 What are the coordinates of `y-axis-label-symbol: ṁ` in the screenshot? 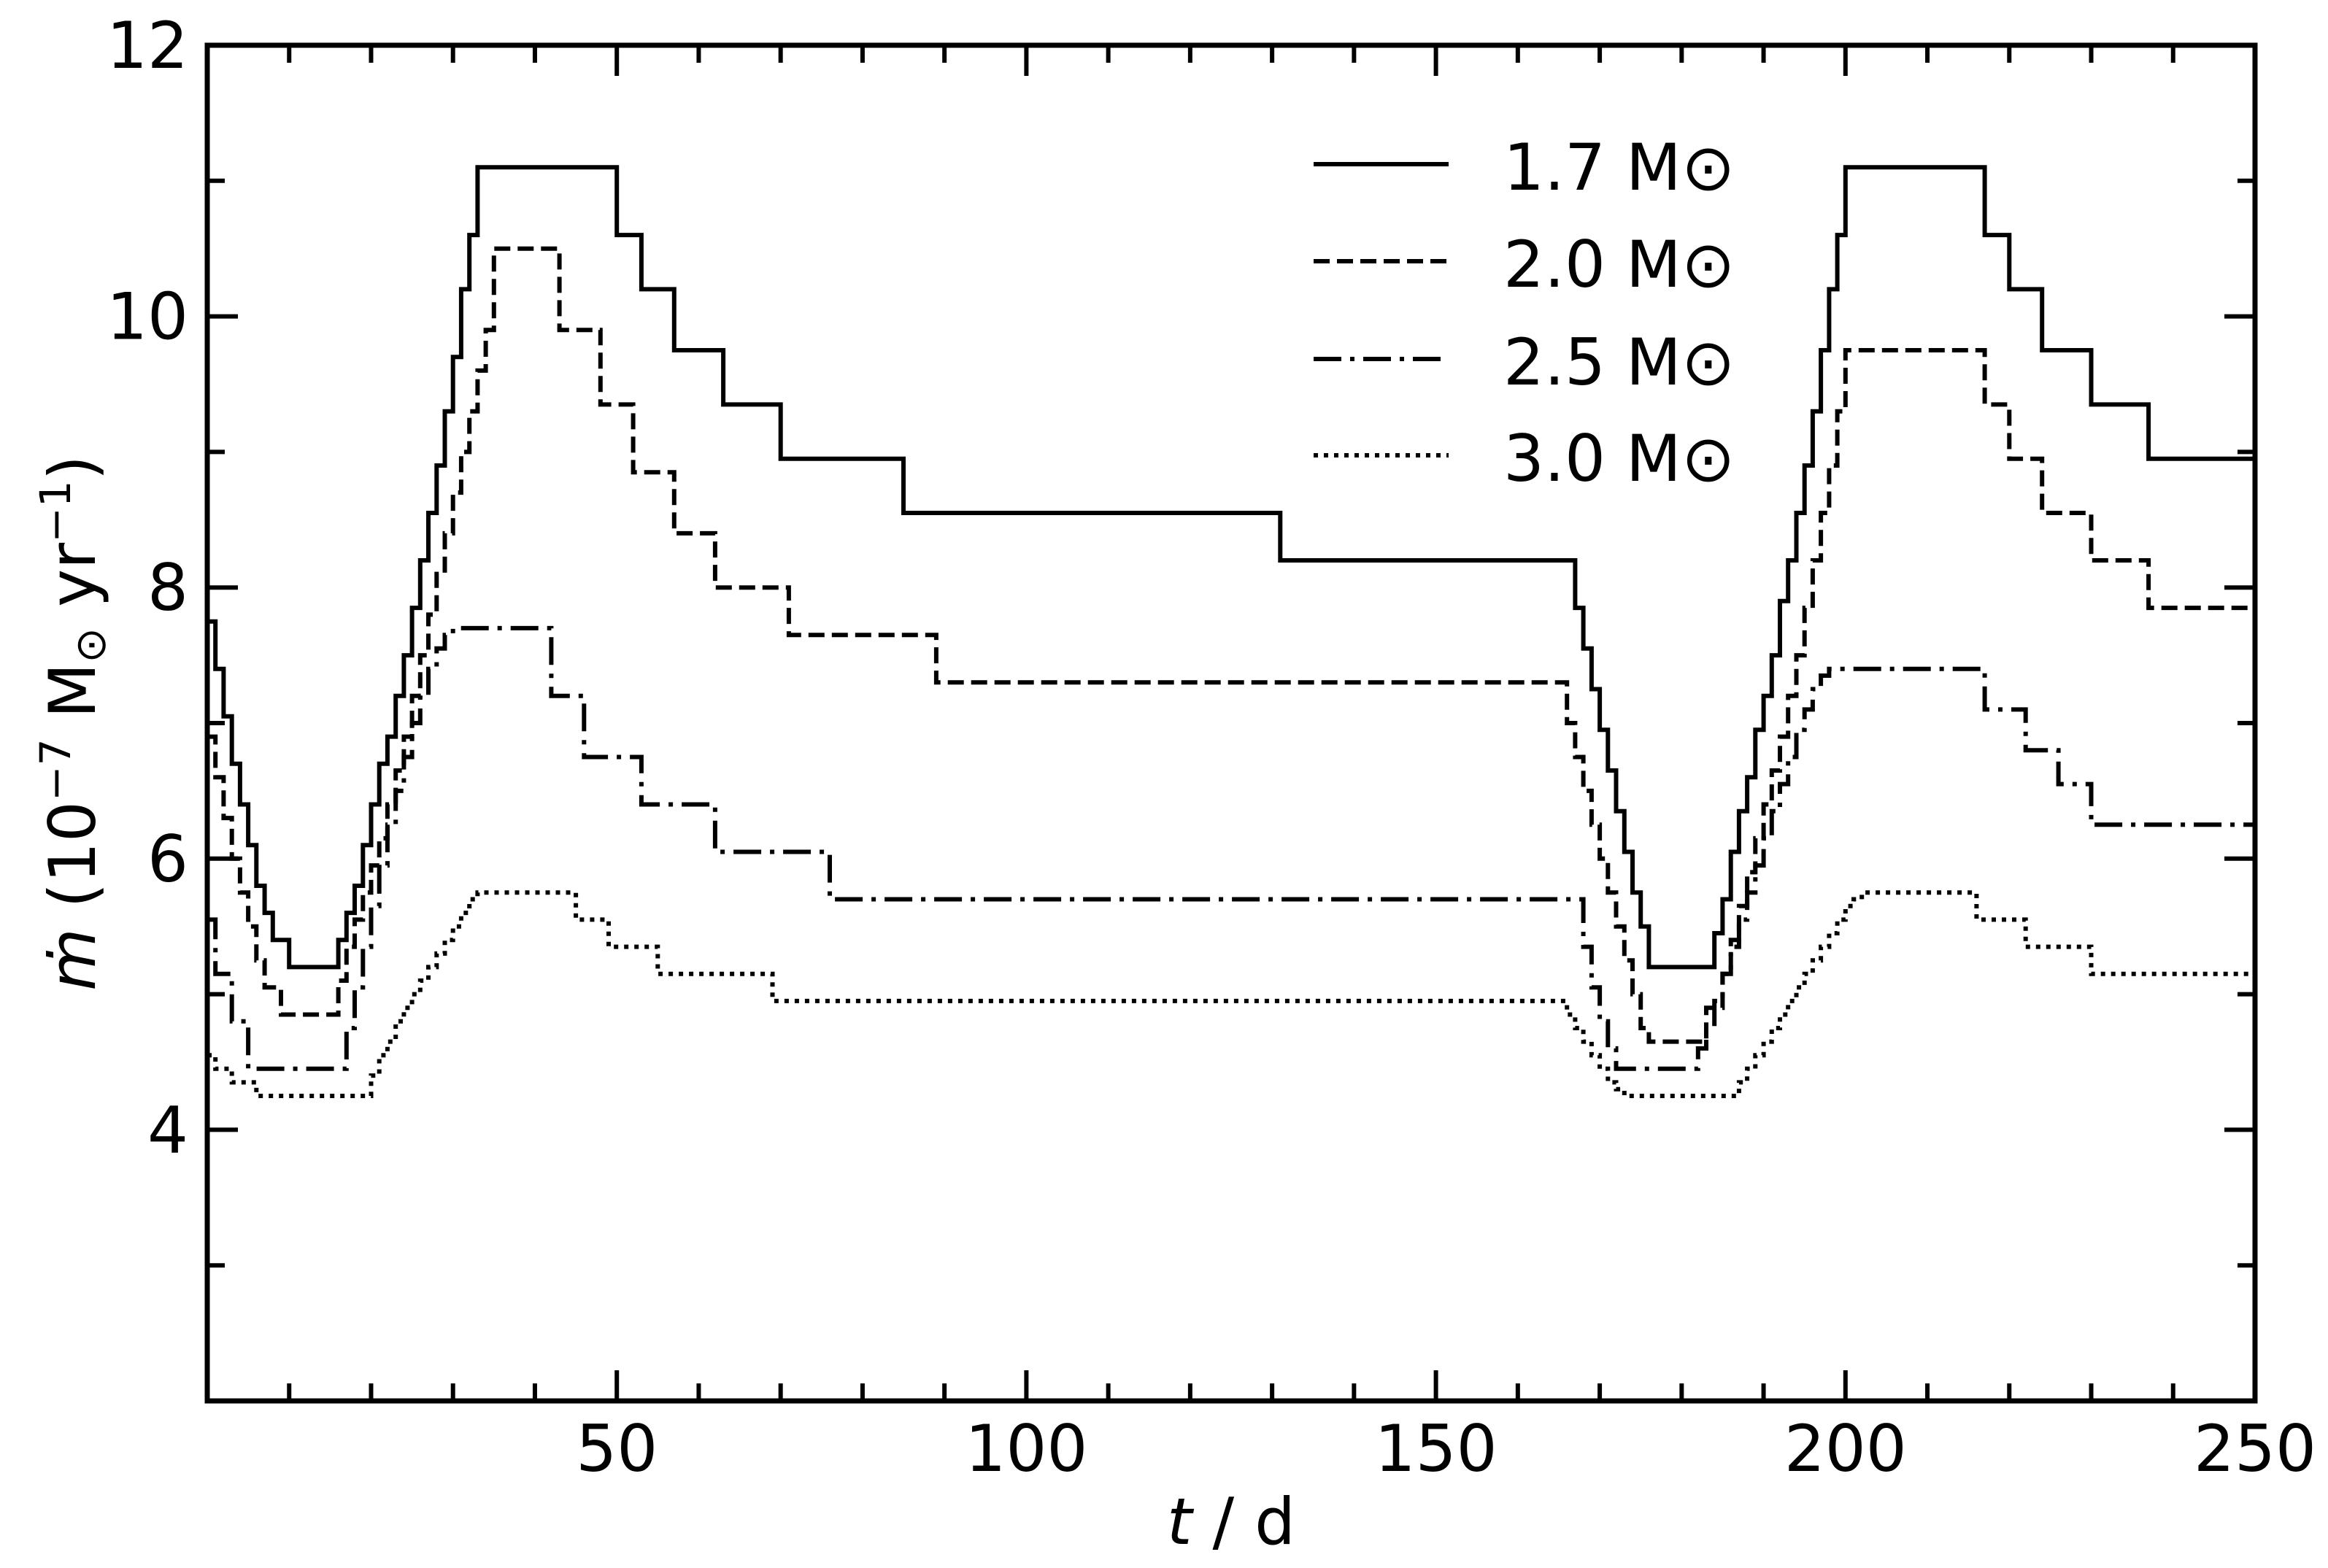 It's located at (72, 959).